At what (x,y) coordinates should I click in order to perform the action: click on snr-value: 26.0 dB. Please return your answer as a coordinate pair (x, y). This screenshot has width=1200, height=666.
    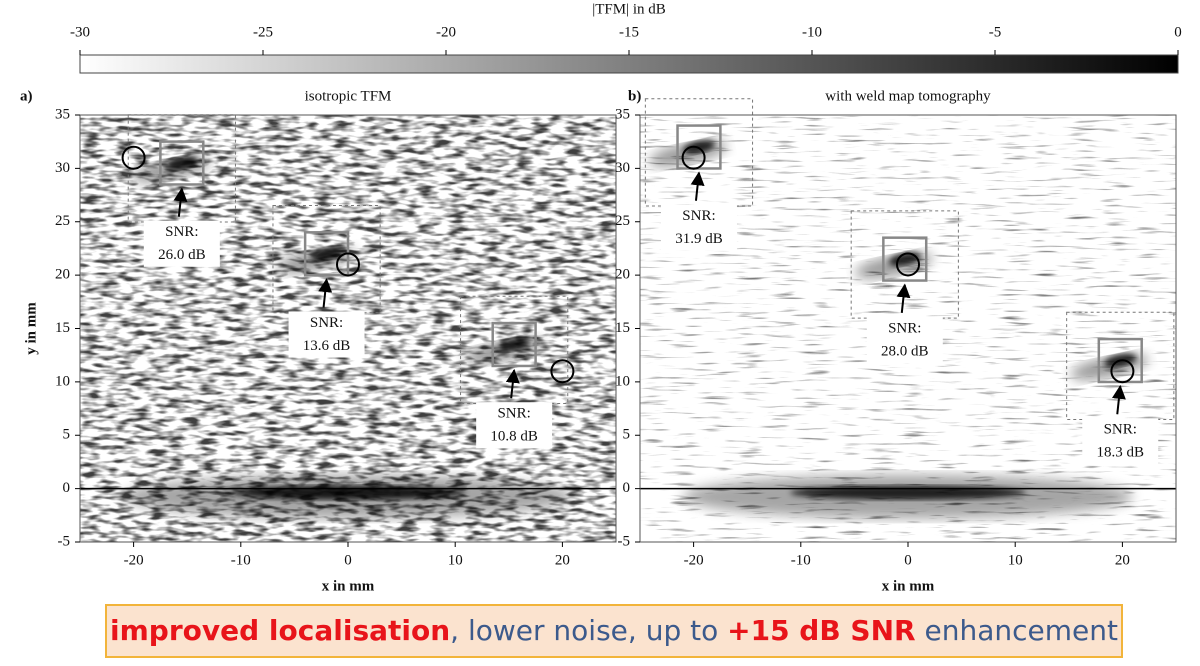
    Looking at the image, I should click on (182, 255).